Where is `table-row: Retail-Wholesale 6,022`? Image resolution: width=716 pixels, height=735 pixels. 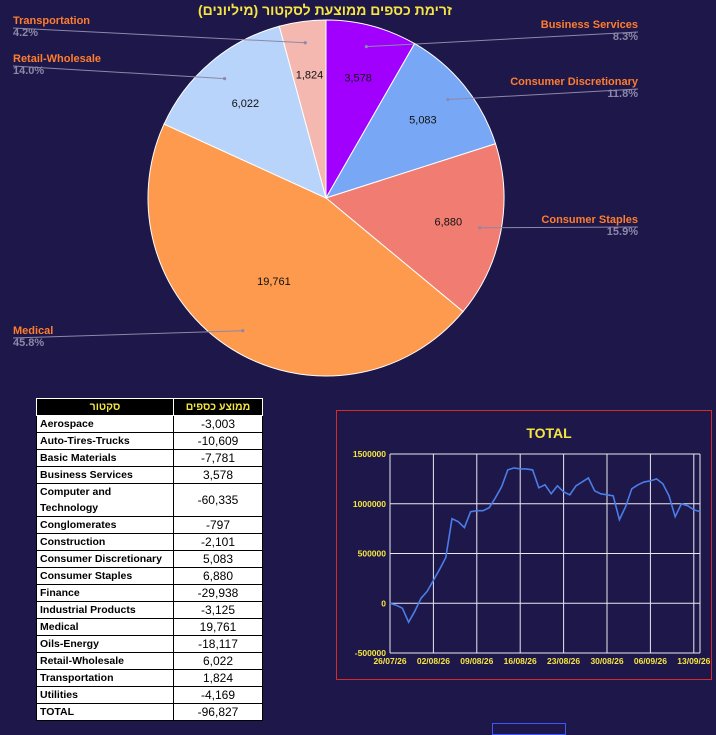
table-row: Retail-Wholesale 6,022 is located at coordinates (149, 661).